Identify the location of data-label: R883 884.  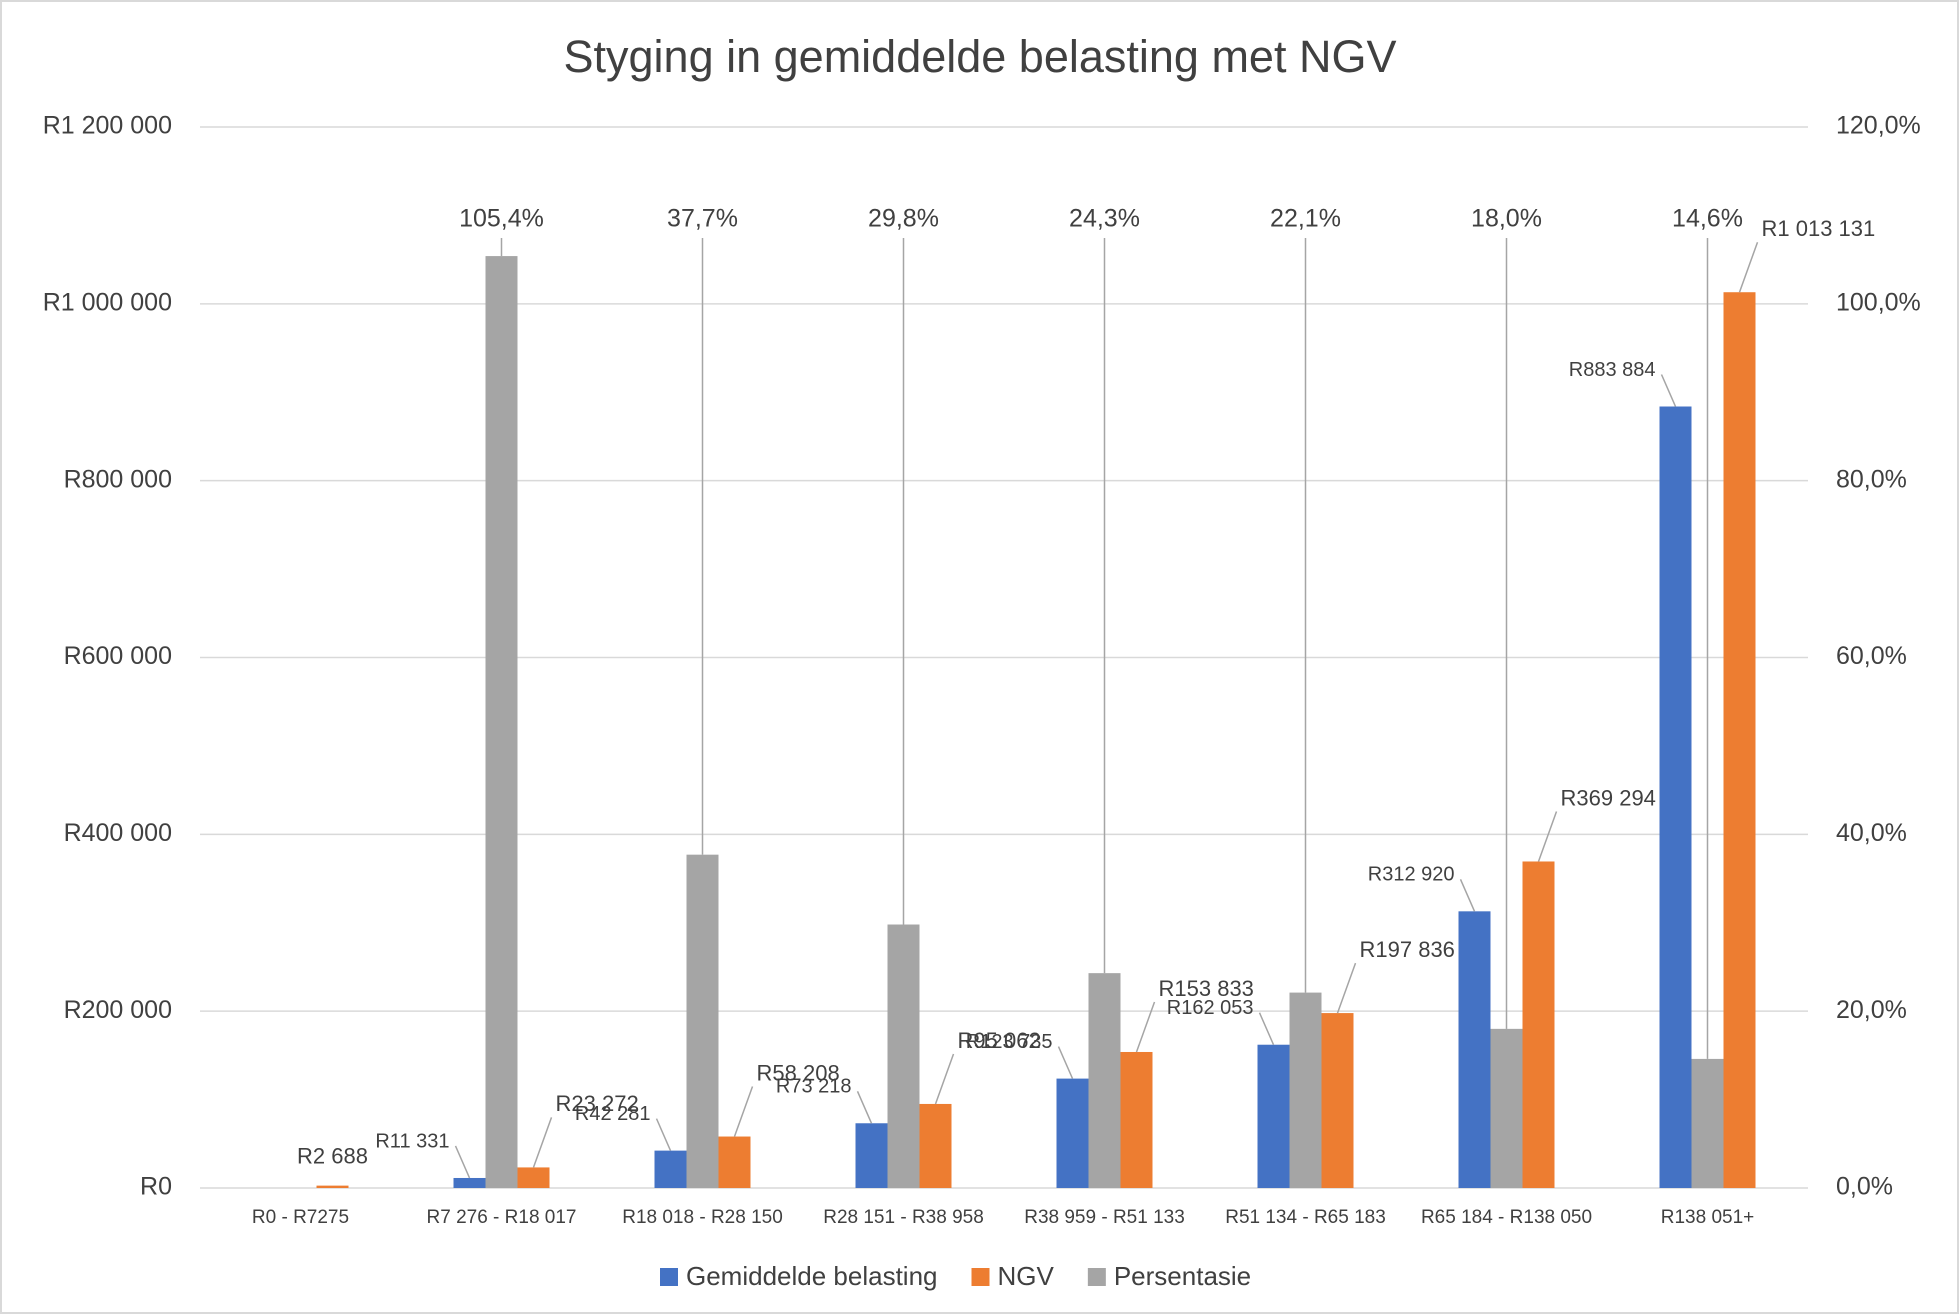
(1612, 370).